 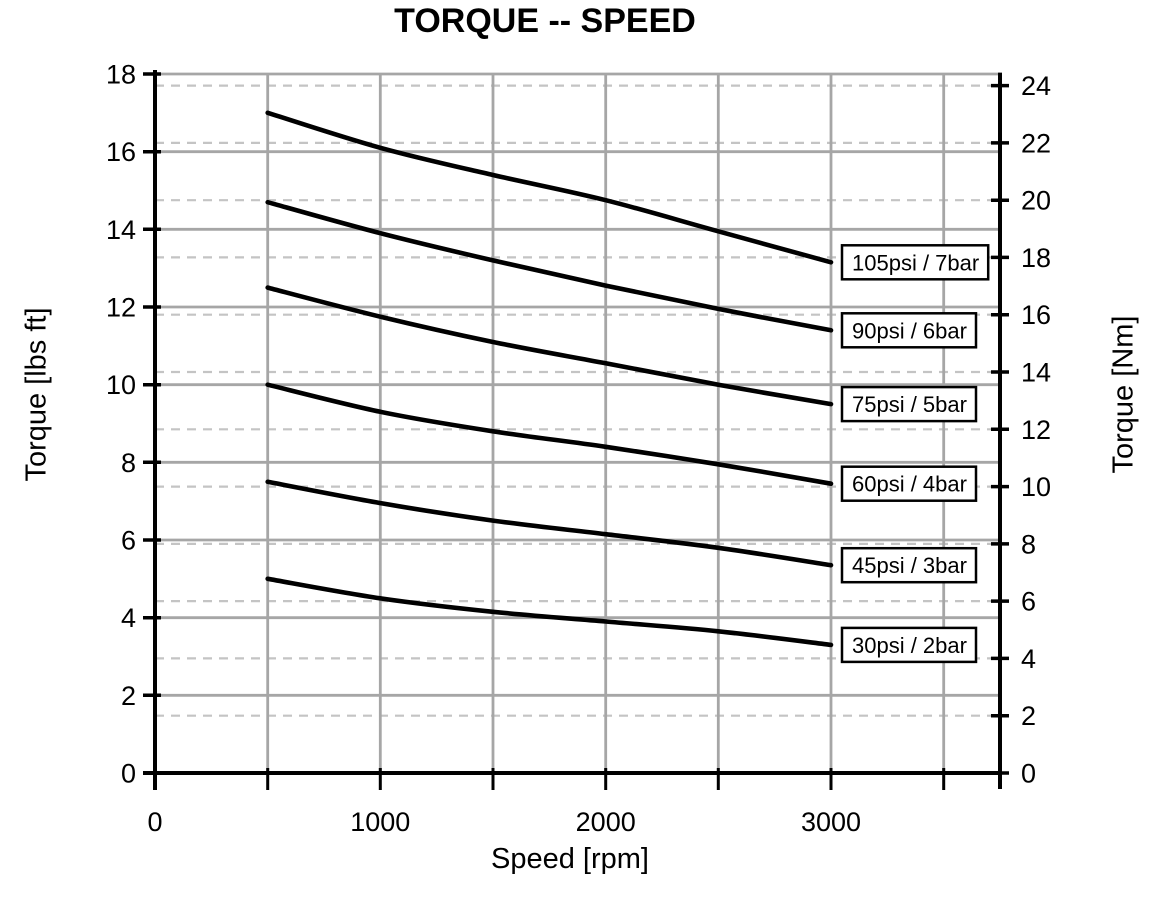 What do you see at coordinates (549, 523) in the screenshot?
I see `series-curve-45psi-3bar` at bounding box center [549, 523].